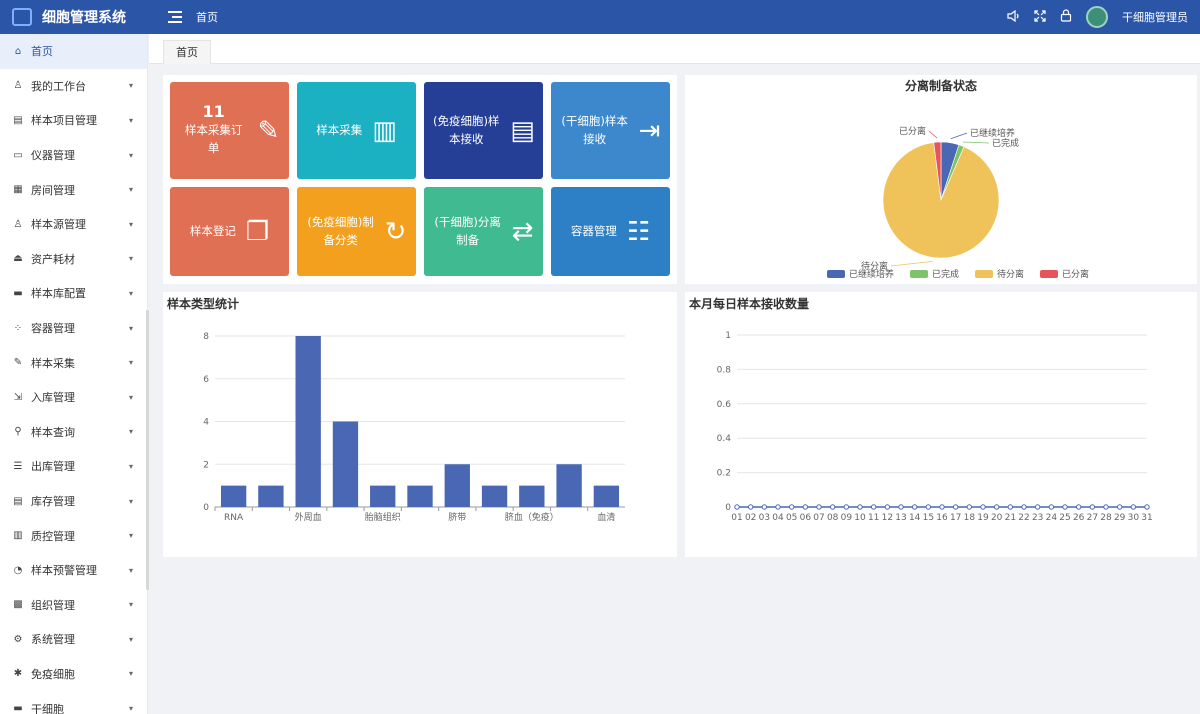  I want to click on apps-icon: ▩, so click(18, 605).